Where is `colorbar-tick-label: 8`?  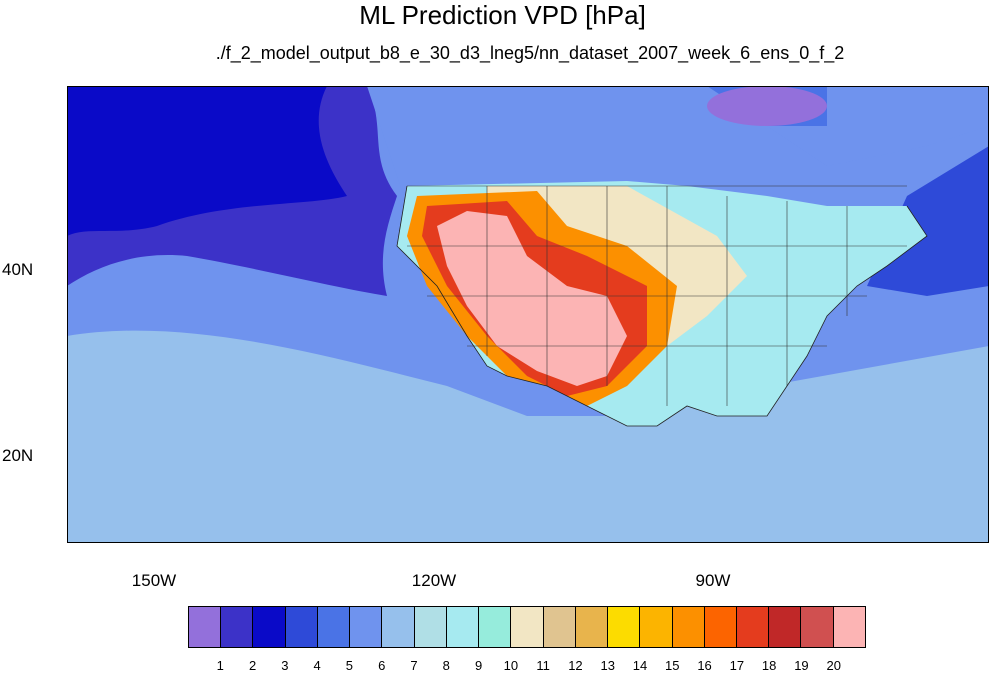 colorbar-tick-label: 8 is located at coordinates (446, 665).